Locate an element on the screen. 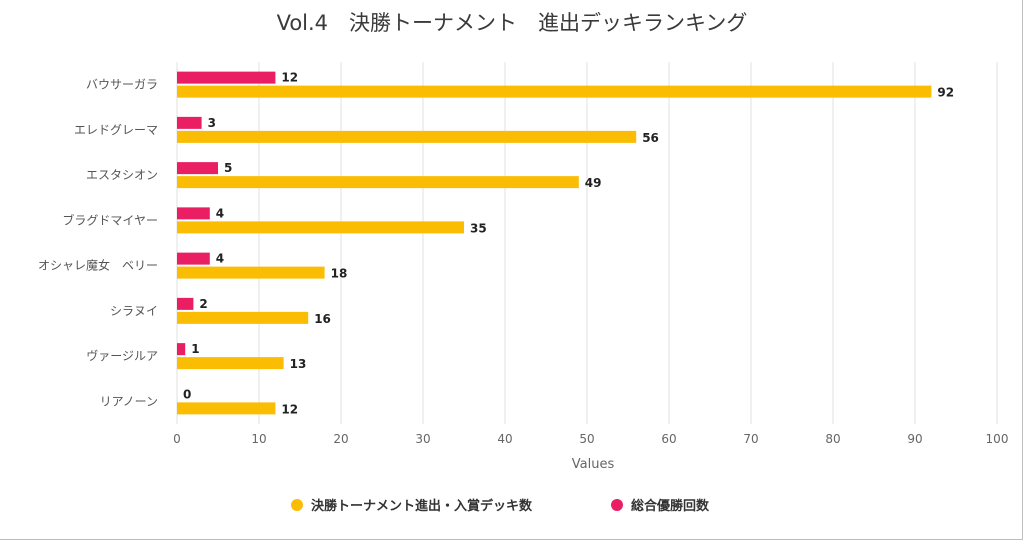 The image size is (1024, 541). legend-marker-advanced-decks is located at coordinates (297, 505).